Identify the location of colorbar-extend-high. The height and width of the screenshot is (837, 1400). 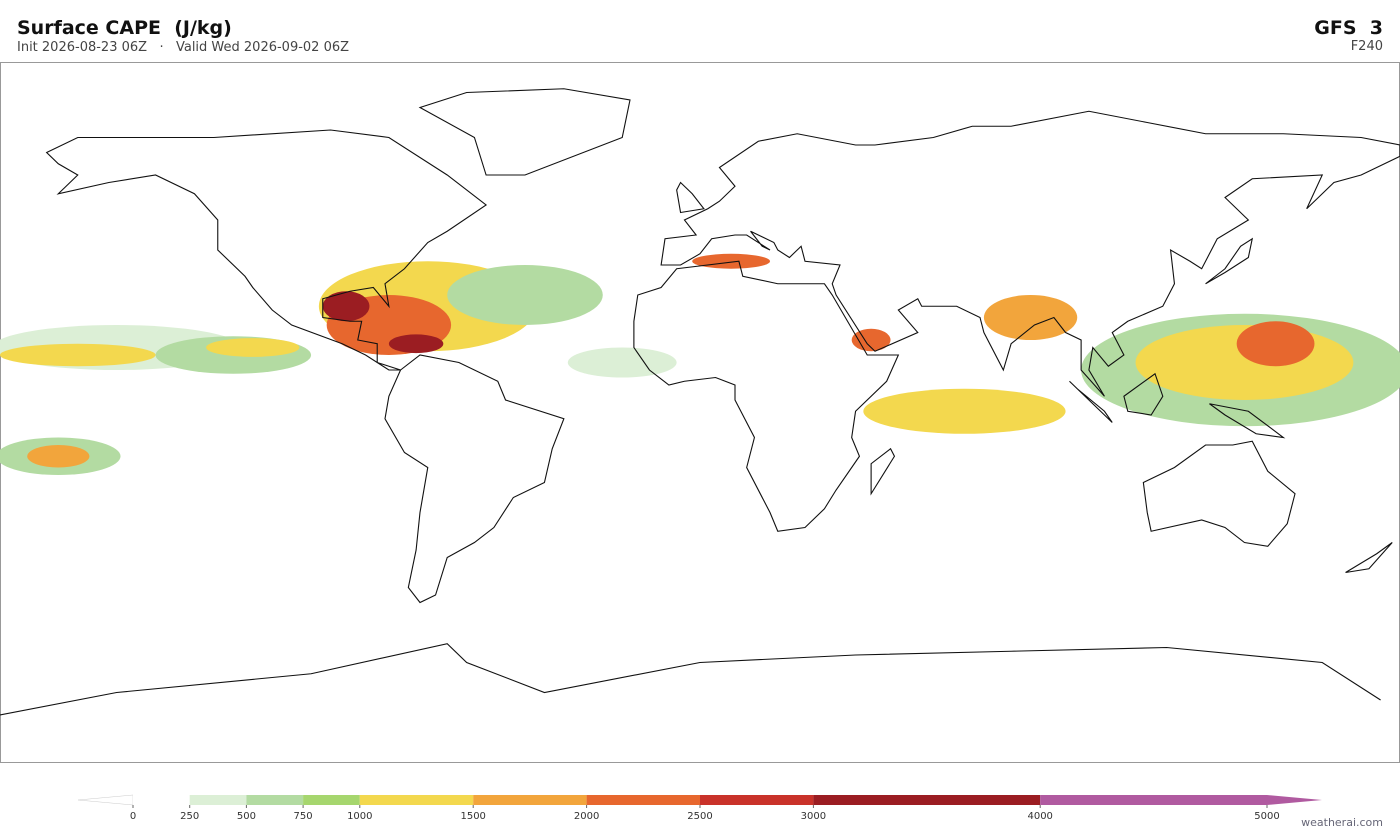
(1294, 800).